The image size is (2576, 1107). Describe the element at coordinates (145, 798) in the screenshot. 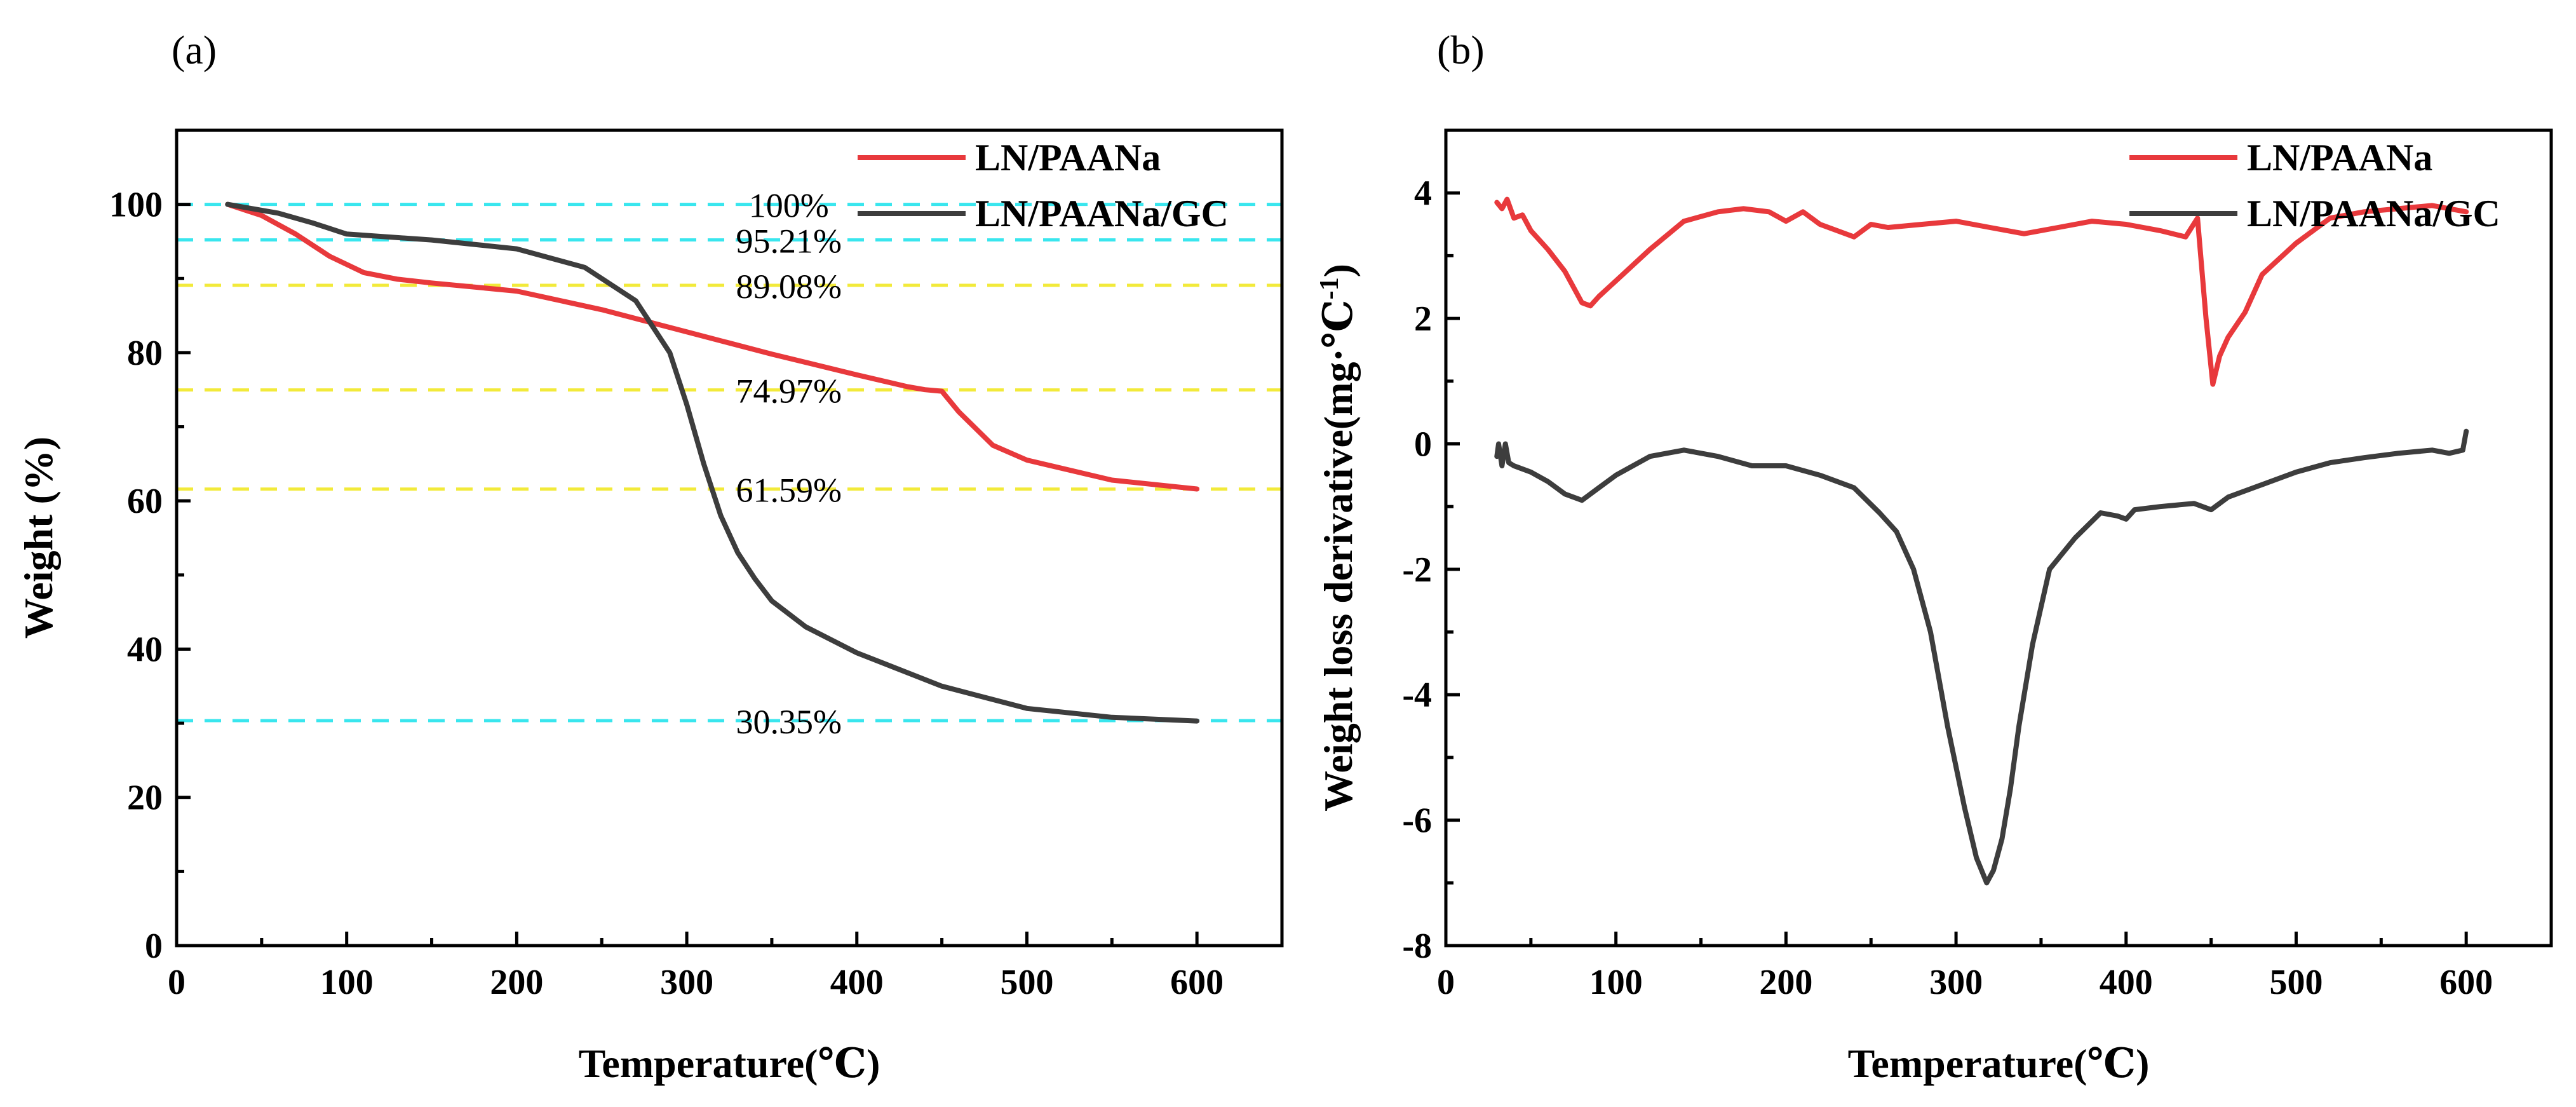

I see `y-tick-label: 20` at that location.